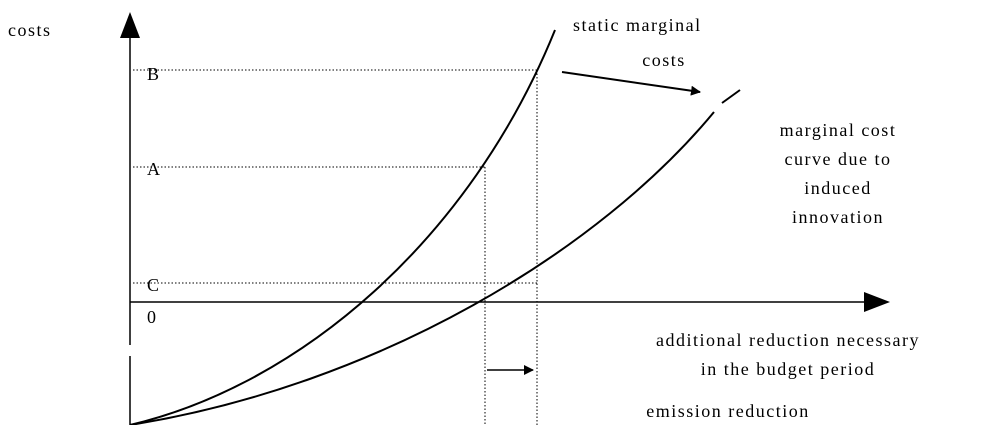 The image size is (1003, 425). What do you see at coordinates (837, 188) in the screenshot?
I see `induced-label: induced` at bounding box center [837, 188].